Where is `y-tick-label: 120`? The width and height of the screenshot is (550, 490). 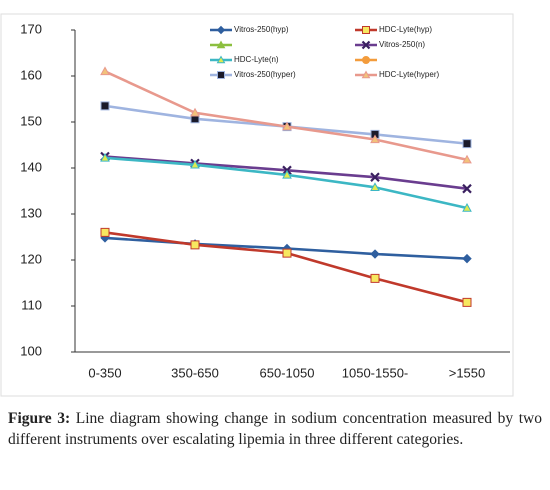 y-tick-label: 120 is located at coordinates (31, 258).